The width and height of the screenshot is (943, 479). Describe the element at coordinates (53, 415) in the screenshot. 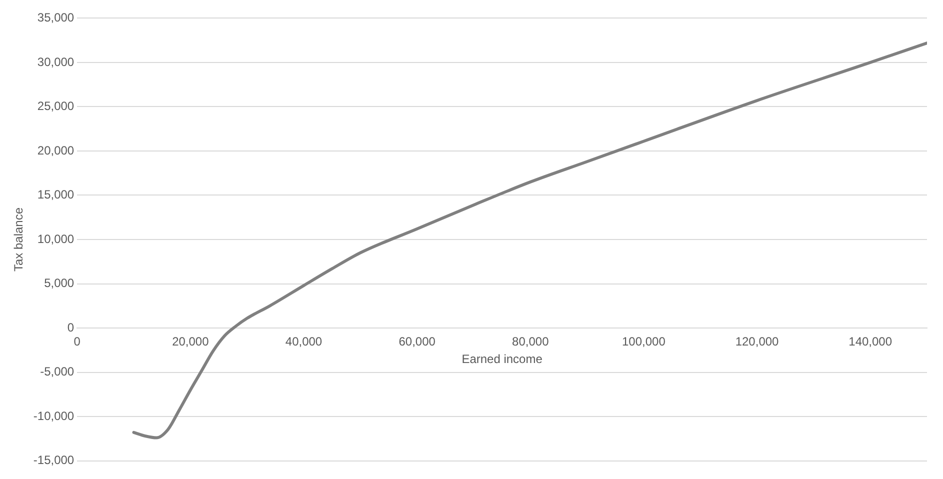

I see `y-tick-label: -10,000` at that location.